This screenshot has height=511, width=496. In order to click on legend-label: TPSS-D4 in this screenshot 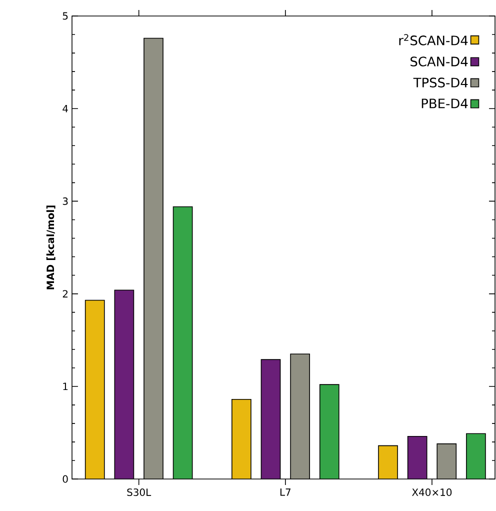, I will do `click(440, 83)`.